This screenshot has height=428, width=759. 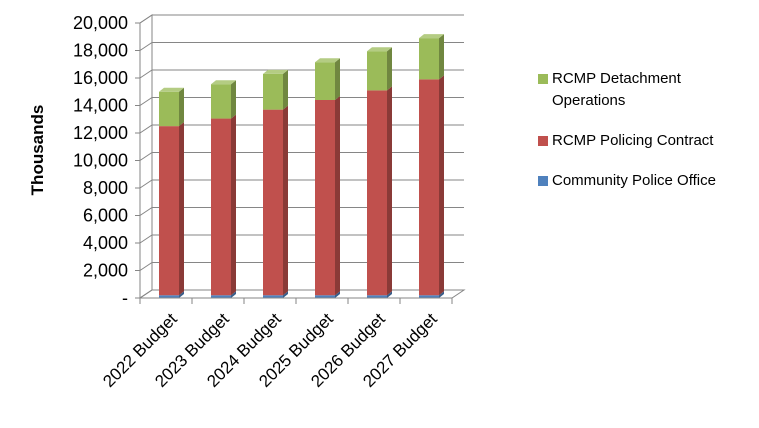 I want to click on y-tick-label: -, so click(x=125, y=298).